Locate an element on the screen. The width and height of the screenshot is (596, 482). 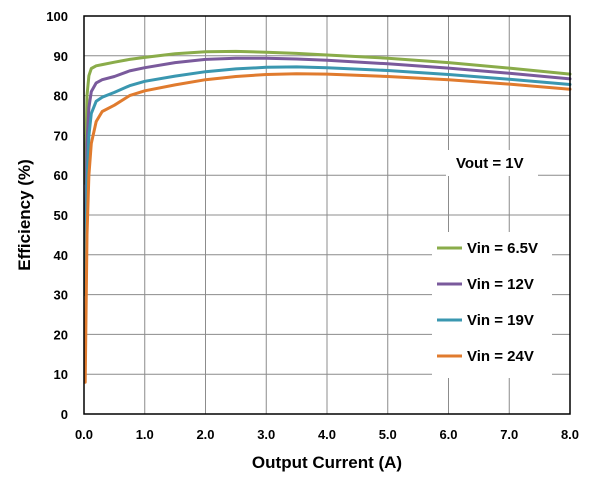
y-tick-label: 90 is located at coordinates (61, 56).